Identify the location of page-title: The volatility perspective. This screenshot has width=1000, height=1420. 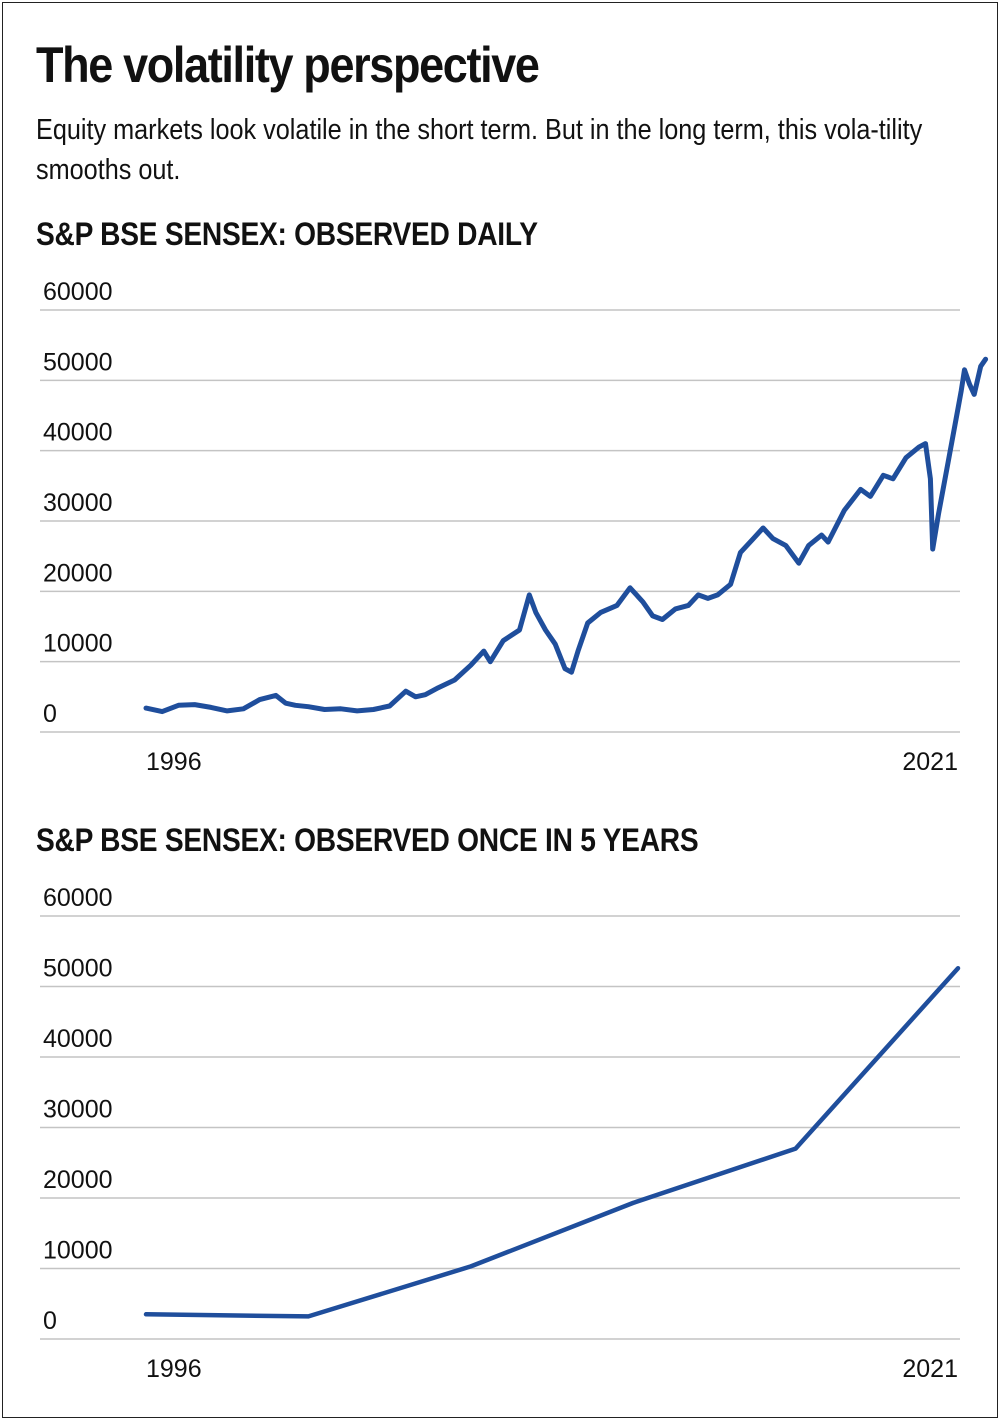
(288, 65).